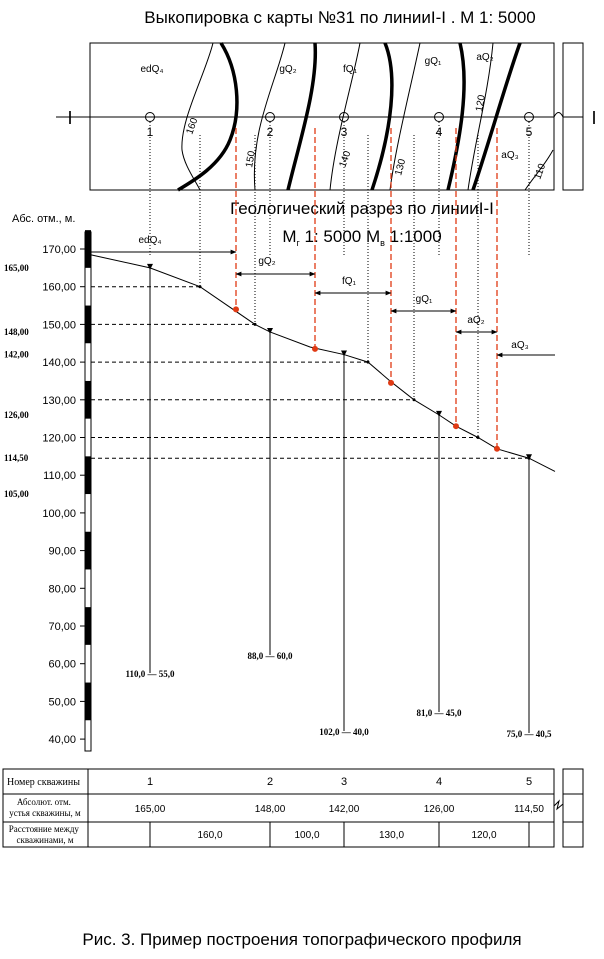  What do you see at coordinates (343, 236) in the screenshot?
I see `scale-mid: 1: 5000 М` at bounding box center [343, 236].